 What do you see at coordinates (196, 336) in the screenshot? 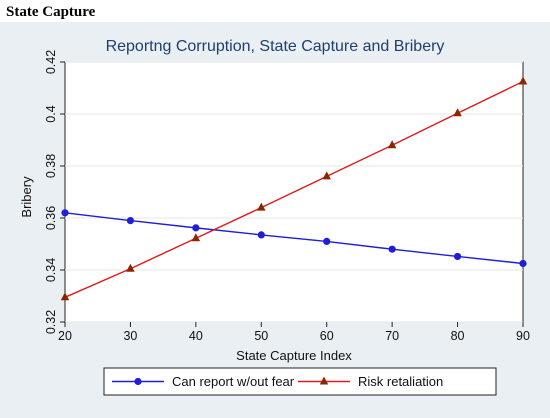
I see `x-tick-label: 40` at bounding box center [196, 336].